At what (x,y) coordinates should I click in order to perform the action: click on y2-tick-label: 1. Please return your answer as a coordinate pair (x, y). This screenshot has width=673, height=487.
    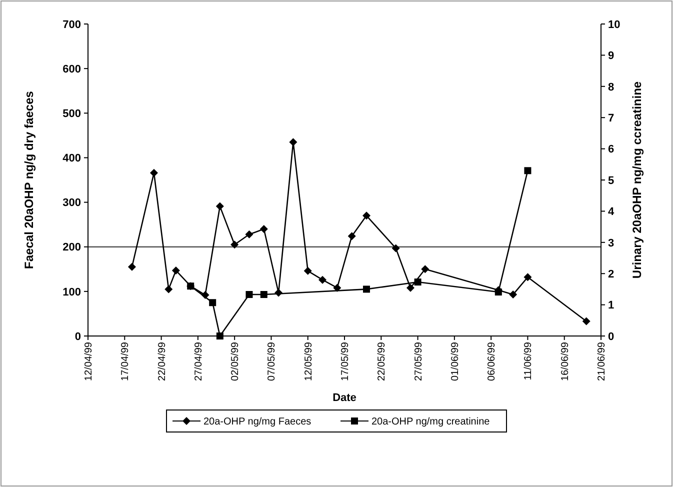
    Looking at the image, I should click on (611, 306).